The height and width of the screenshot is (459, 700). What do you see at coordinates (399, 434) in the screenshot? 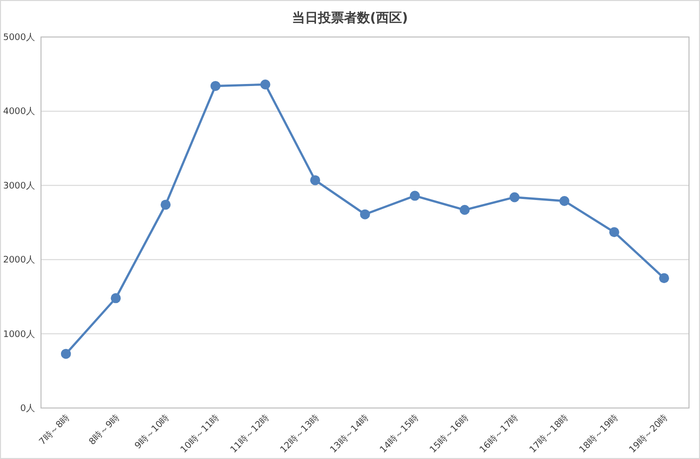
I see `x-tick-label: 14時～15時` at bounding box center [399, 434].